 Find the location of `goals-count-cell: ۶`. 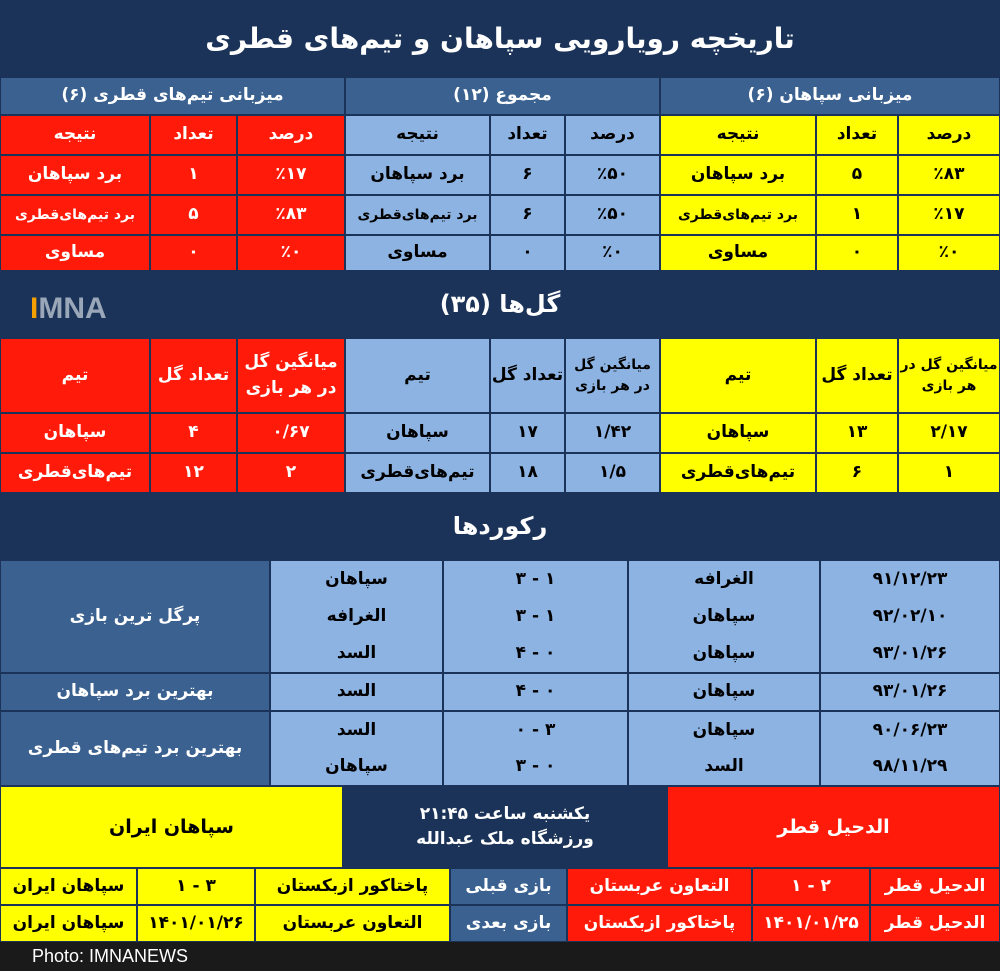

goals-count-cell: ۶ is located at coordinates (857, 473).